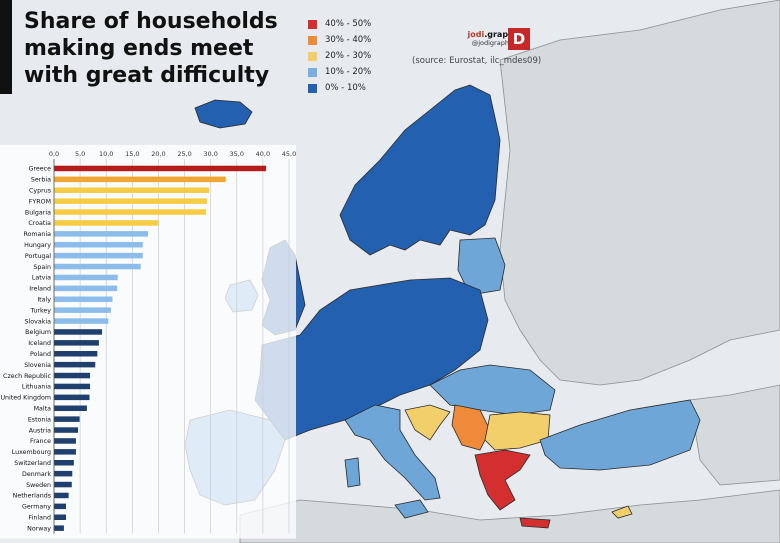 The width and height of the screenshot is (780, 543). Describe the element at coordinates (348, 40) in the screenshot. I see `legend-label: 30% - 40%` at that location.